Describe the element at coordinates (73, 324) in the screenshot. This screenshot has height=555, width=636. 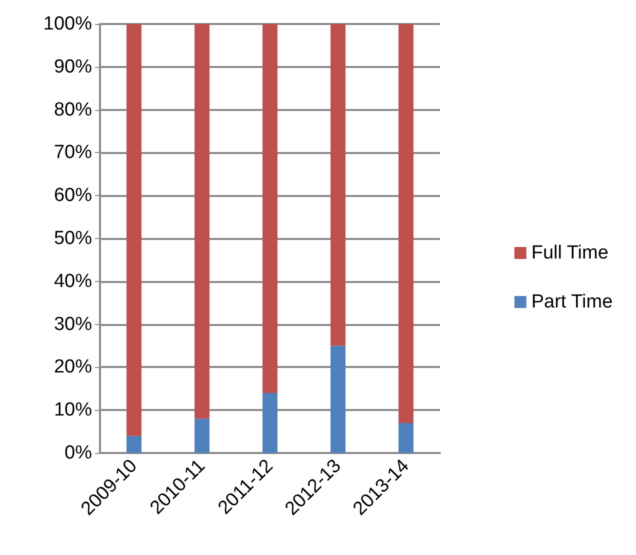
I see `y-tick-label: 30%` at that location.